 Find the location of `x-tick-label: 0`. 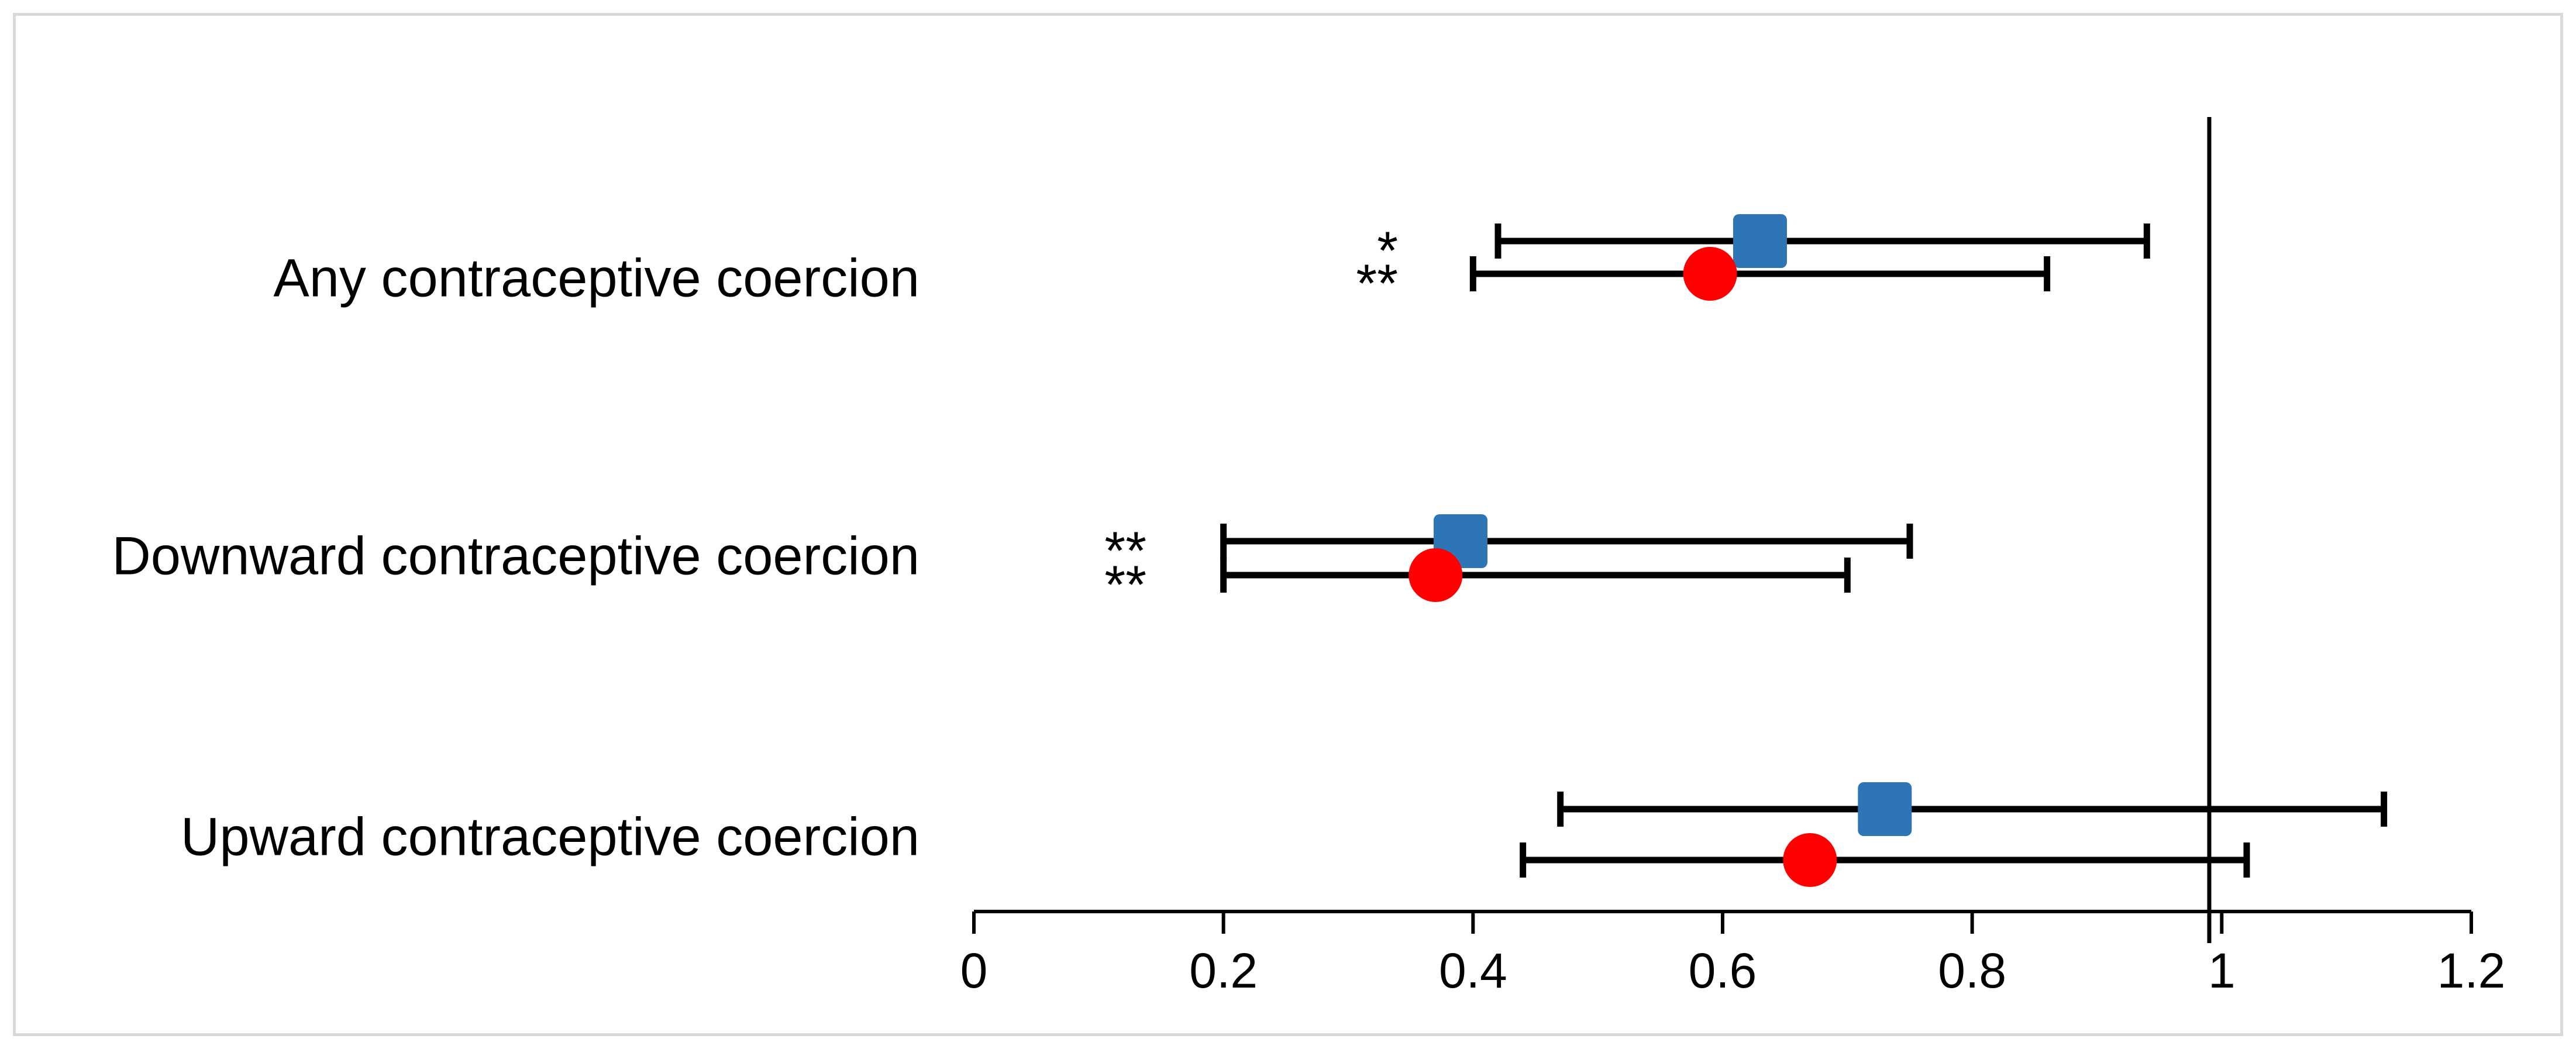

x-tick-label: 0 is located at coordinates (974, 970).